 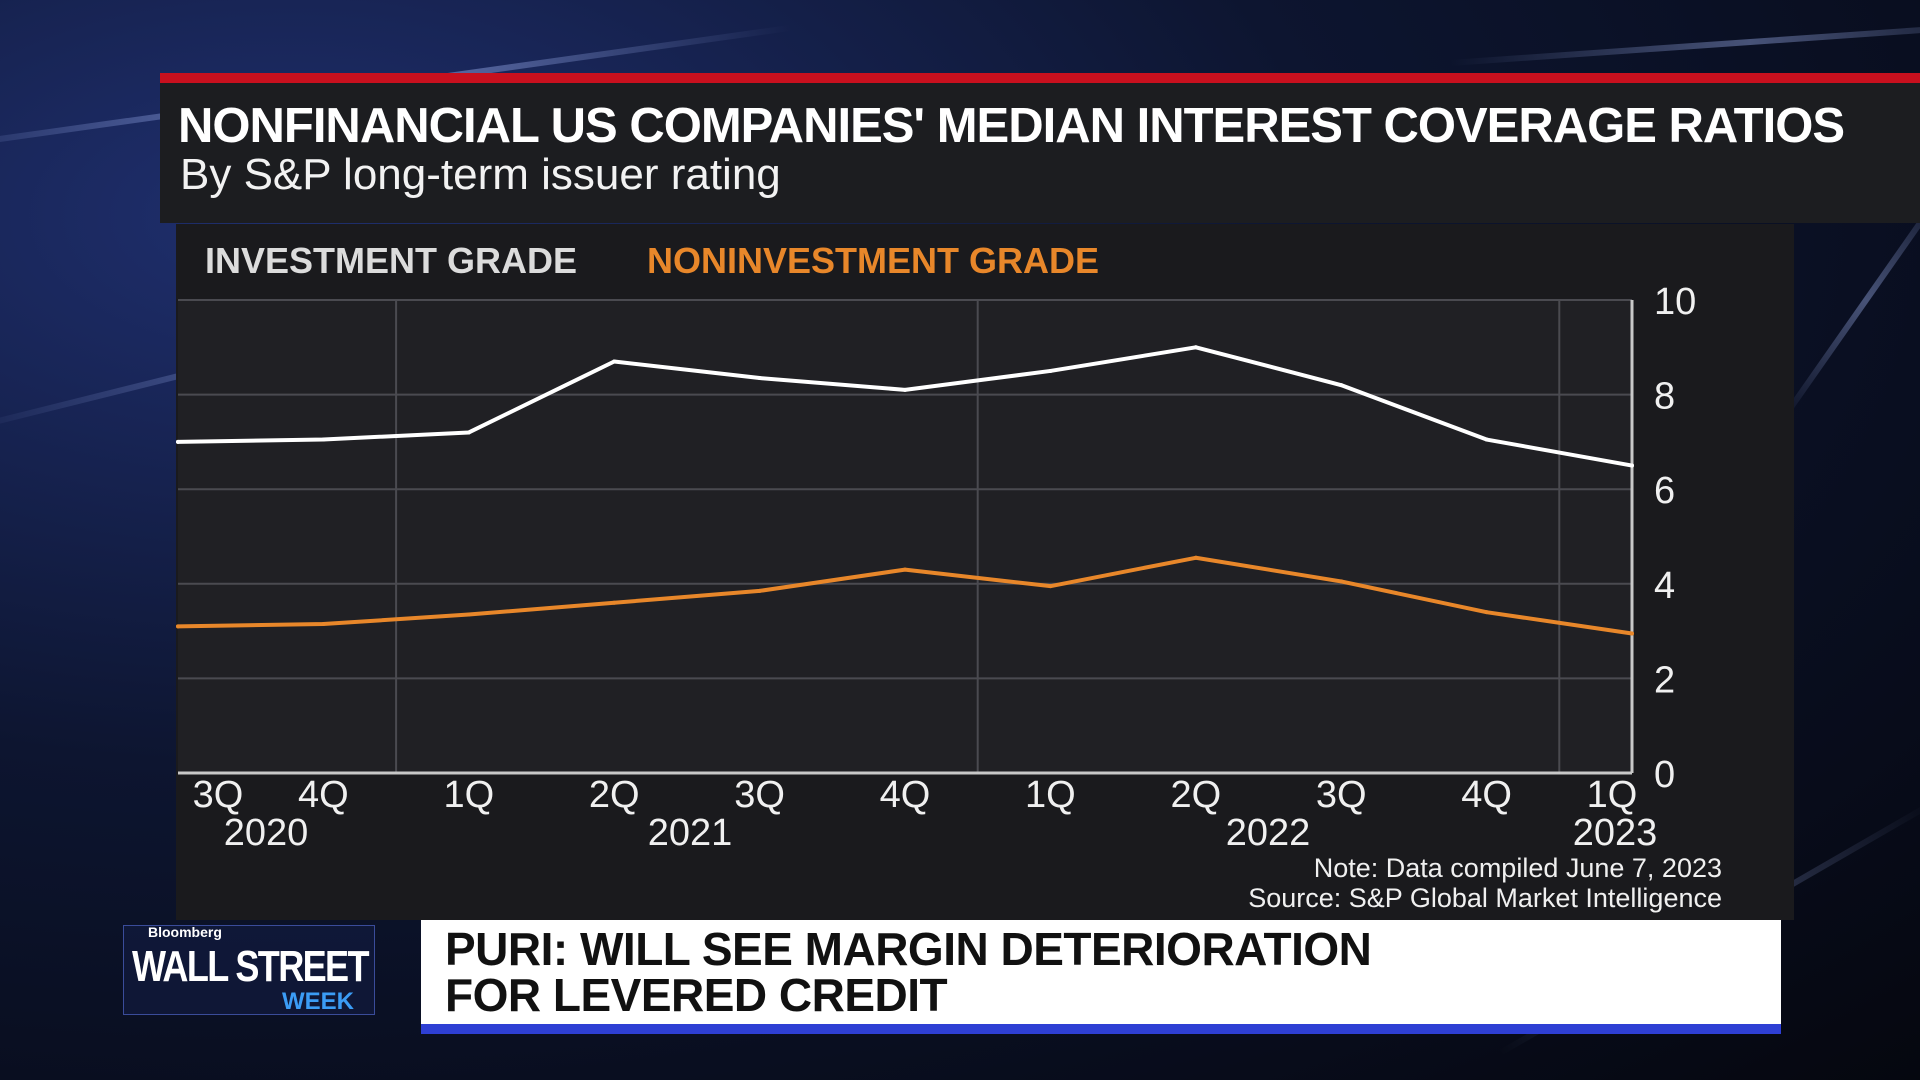 What do you see at coordinates (391, 260) in the screenshot?
I see `legend-investment-grade: INVESTMENT GRADE` at bounding box center [391, 260].